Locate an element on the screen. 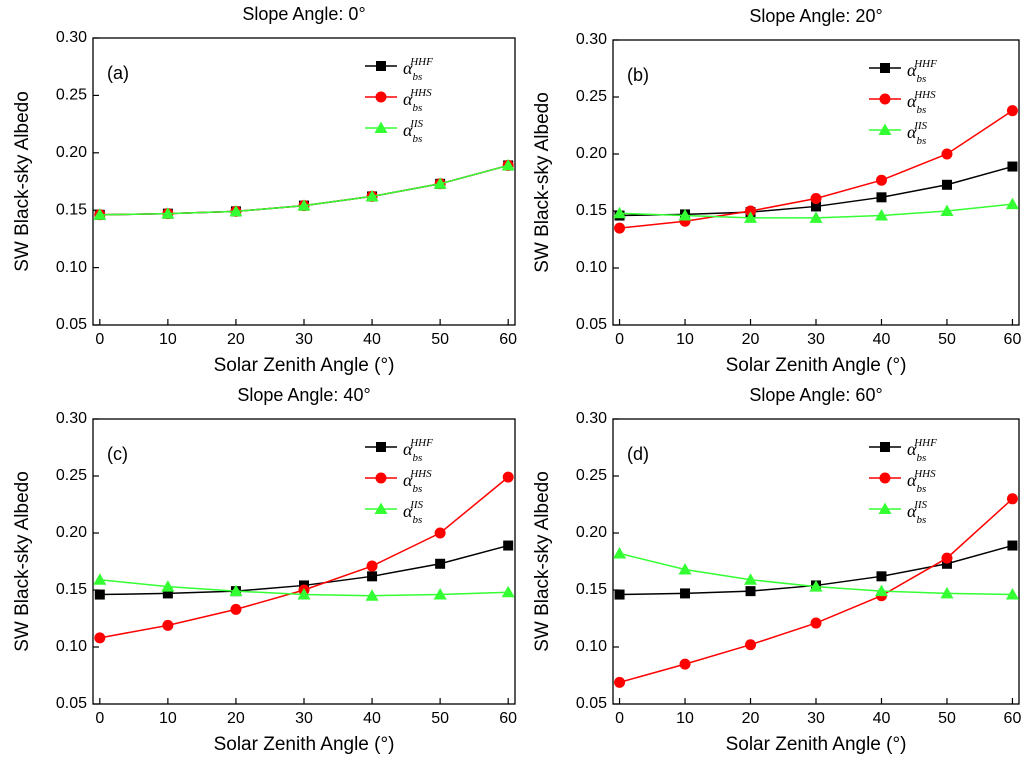  series-line is located at coordinates (304, 557).